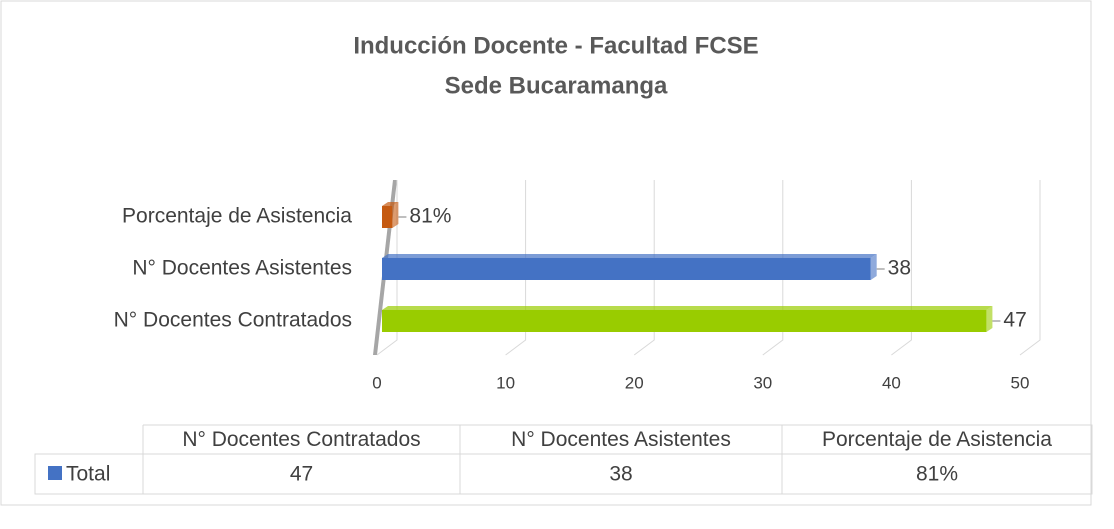  I want to click on x-tick-label: 20, so click(634, 382).